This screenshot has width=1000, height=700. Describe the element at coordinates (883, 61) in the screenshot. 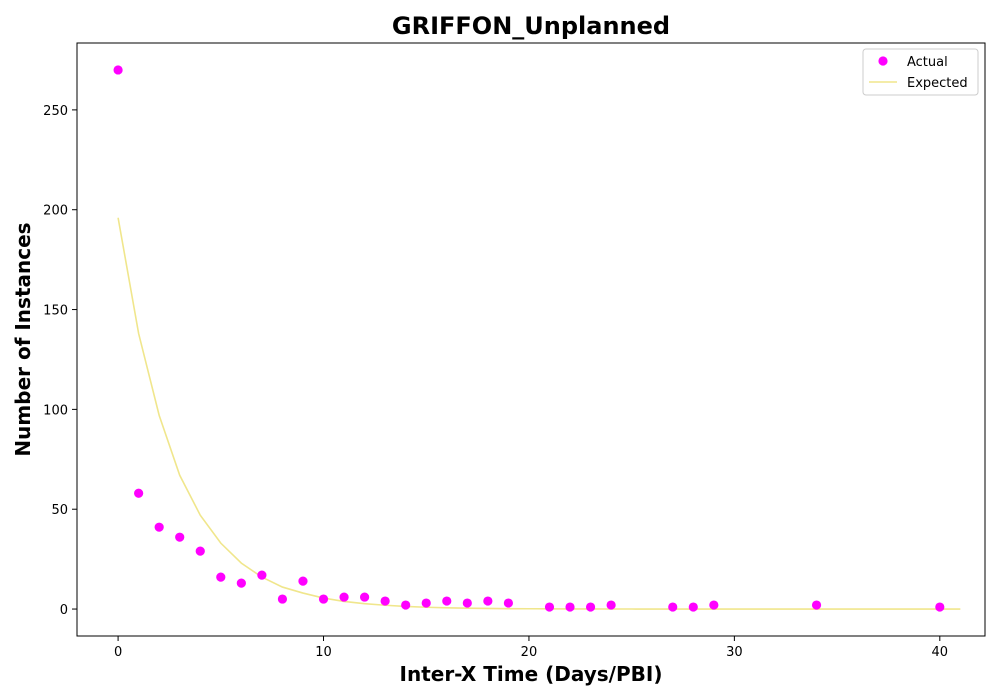

I see `legend-marker-actual` at that location.